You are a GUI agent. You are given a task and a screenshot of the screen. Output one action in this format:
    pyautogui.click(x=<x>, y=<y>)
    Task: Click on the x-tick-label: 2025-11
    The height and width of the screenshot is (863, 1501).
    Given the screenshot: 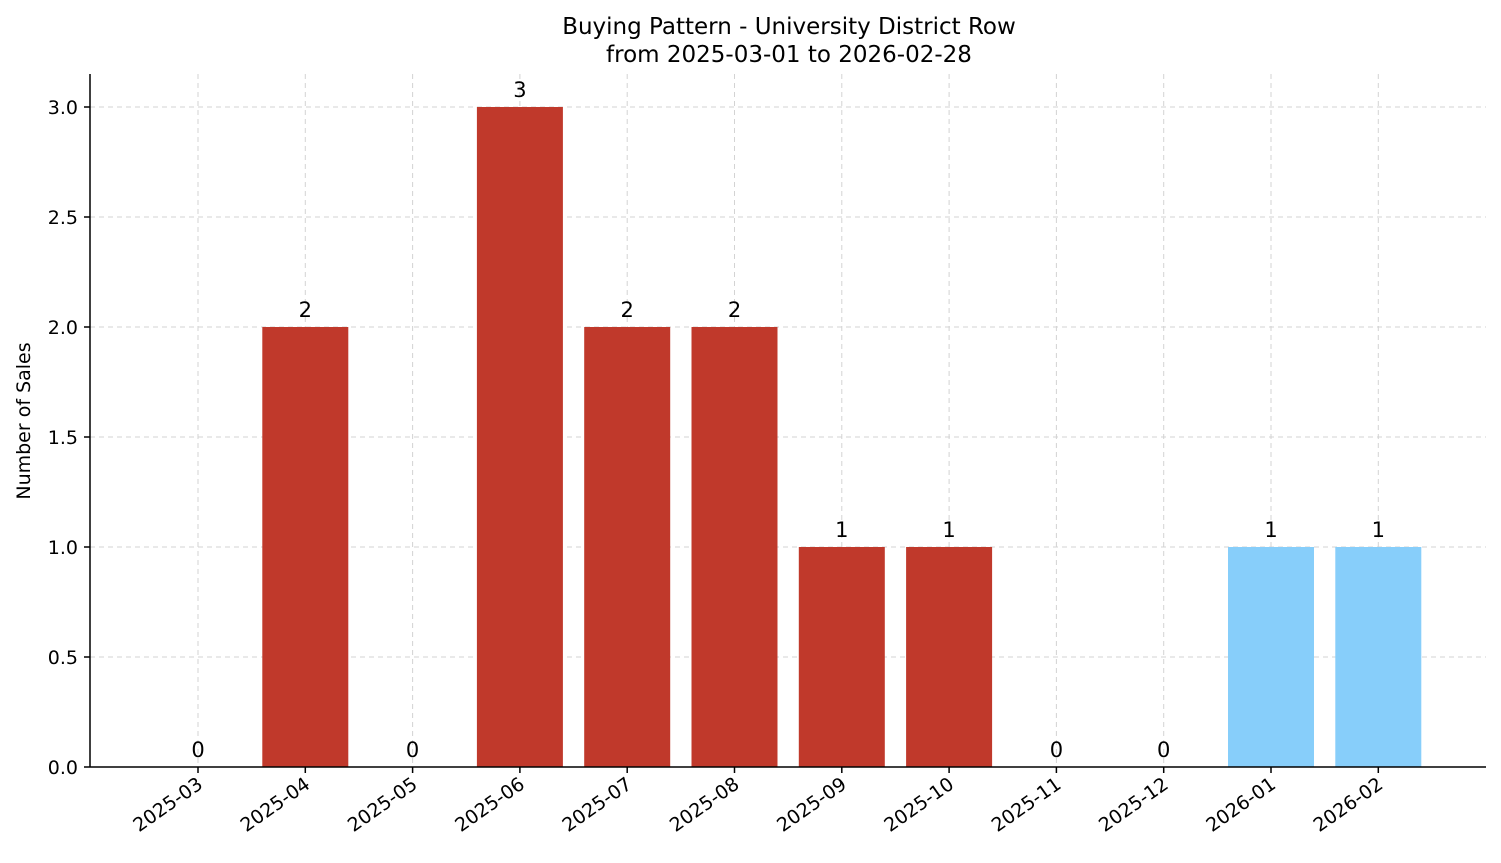 What is the action you would take?
    pyautogui.click(x=1027, y=805)
    